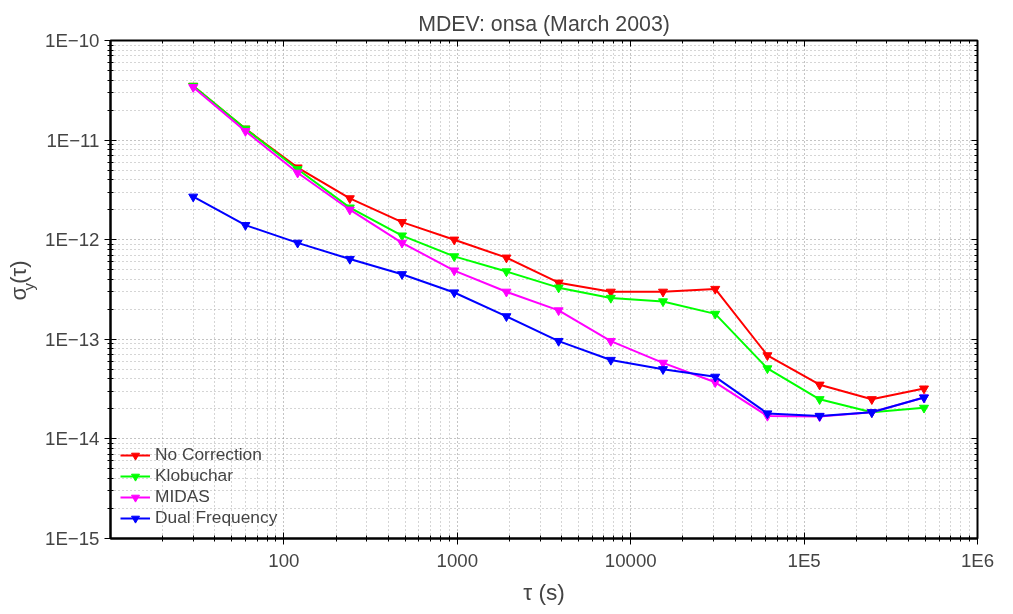  Describe the element at coordinates (194, 475) in the screenshot. I see `legend-label: Klobuchar` at that location.